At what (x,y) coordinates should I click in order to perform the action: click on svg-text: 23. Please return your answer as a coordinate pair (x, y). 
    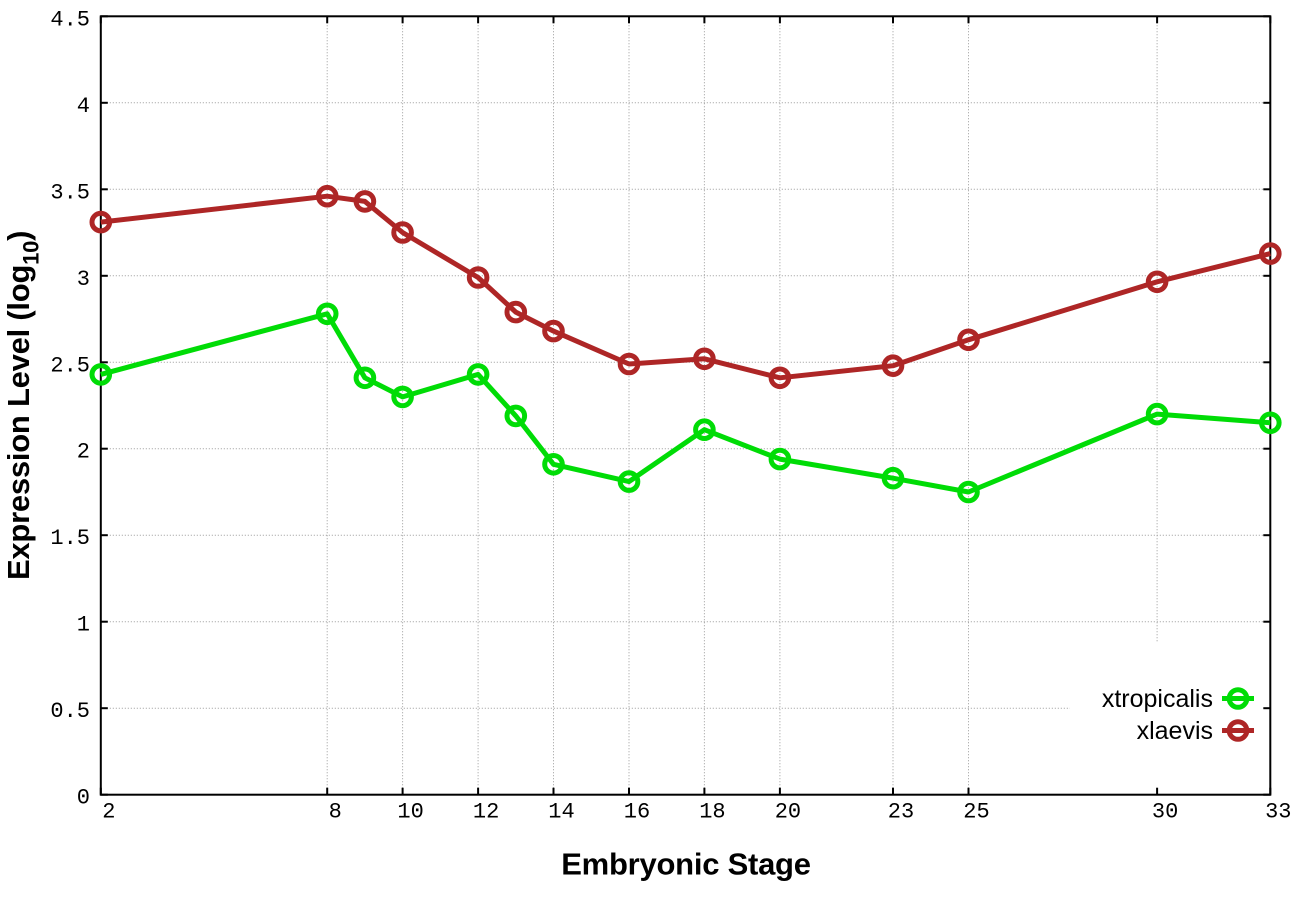
    Looking at the image, I should click on (901, 812).